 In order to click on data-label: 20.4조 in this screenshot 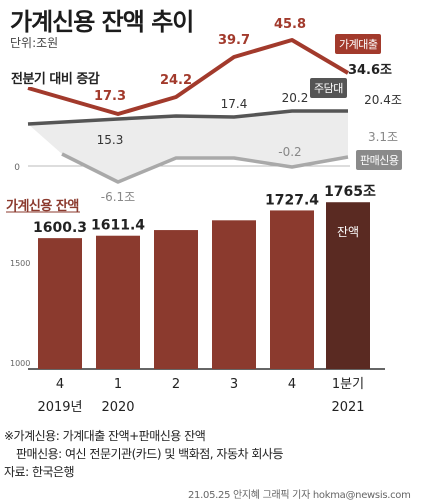, I will do `click(383, 100)`.